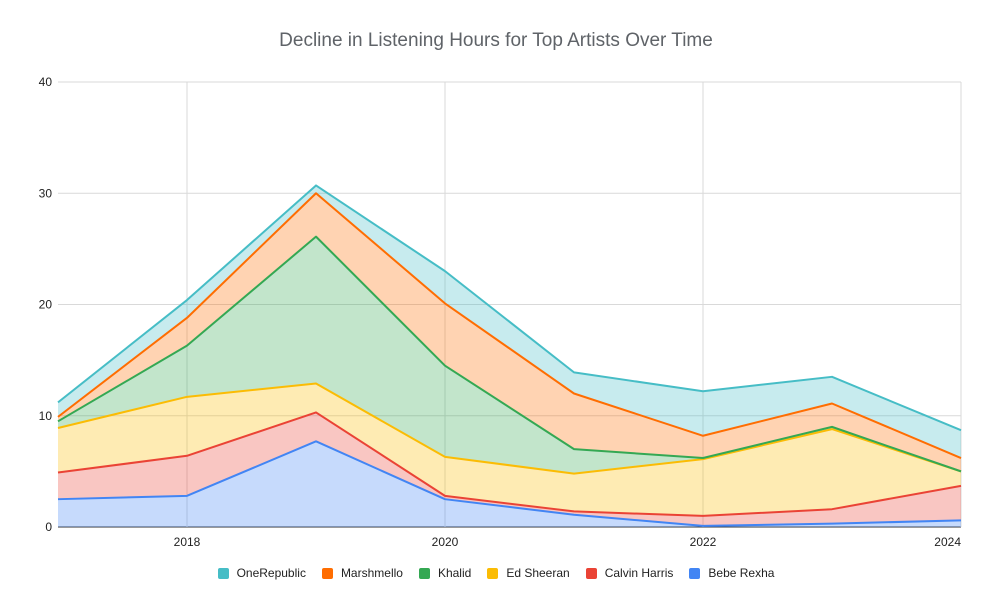 This screenshot has width=992, height=613. Describe the element at coordinates (46, 193) in the screenshot. I see `y-tick-label: 30` at that location.